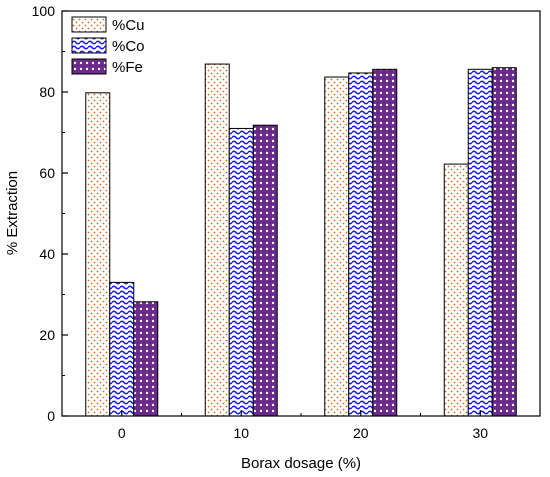  I want to click on legend-label: %Co, so click(128, 46).